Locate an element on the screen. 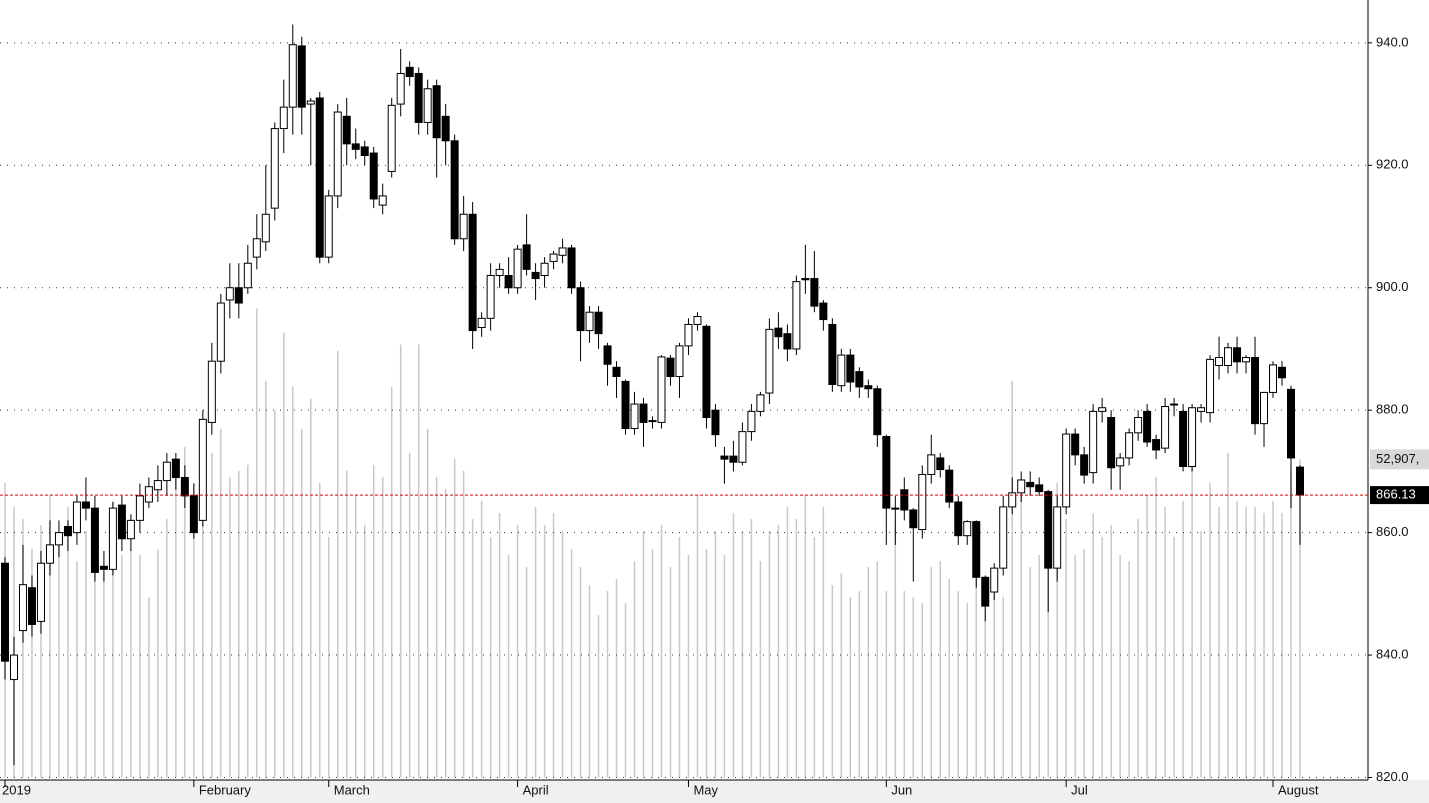 Image resolution: width=1429 pixels, height=803 pixels. y-tick-label: 920.0 is located at coordinates (1392, 164).